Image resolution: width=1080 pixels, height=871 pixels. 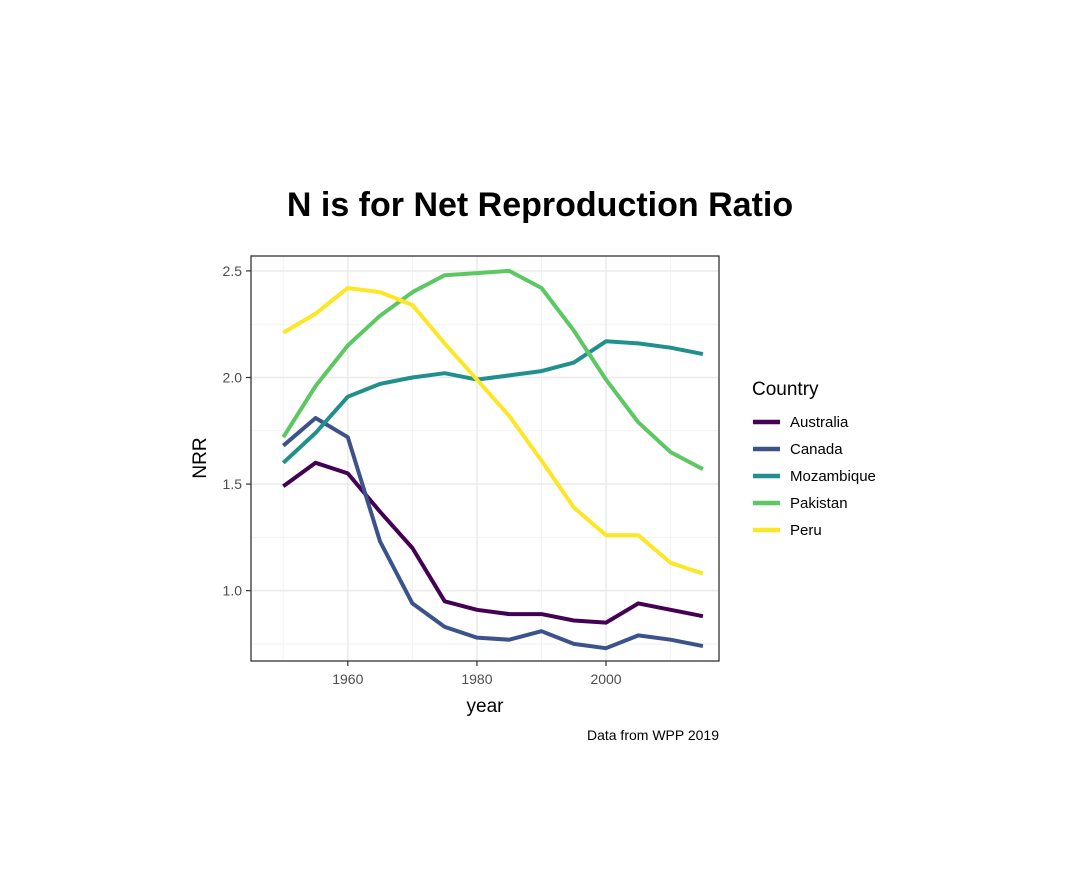 What do you see at coordinates (492, 402) in the screenshot?
I see `series-line-mozambique` at bounding box center [492, 402].